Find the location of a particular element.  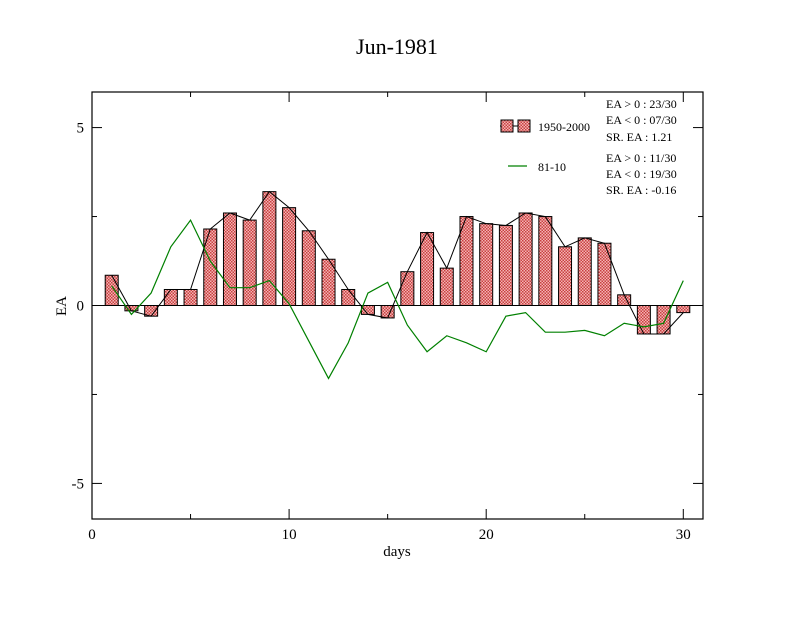

x-tick-label: 10 is located at coordinates (289, 535).